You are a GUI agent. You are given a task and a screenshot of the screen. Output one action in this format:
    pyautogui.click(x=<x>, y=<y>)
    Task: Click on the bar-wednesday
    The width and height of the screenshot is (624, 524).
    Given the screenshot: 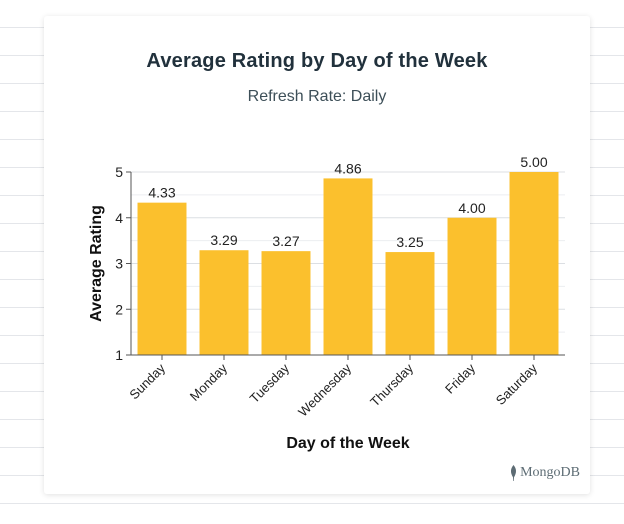 What is the action you would take?
    pyautogui.click(x=348, y=266)
    